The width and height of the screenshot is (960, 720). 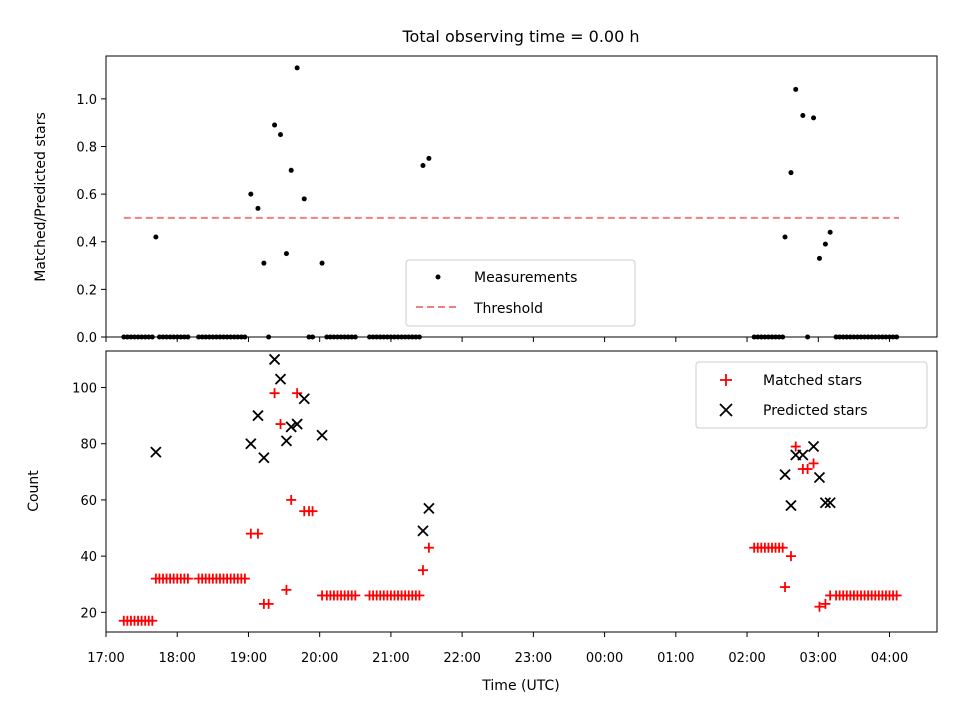 I want to click on y-tick-label: 60, so click(x=88, y=501).